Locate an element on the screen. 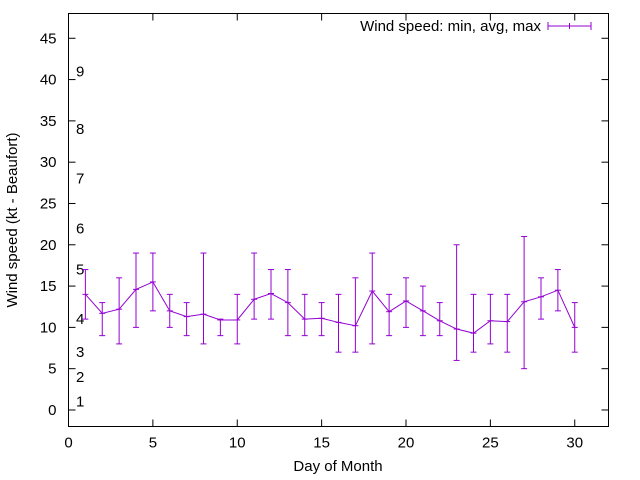 The image size is (640, 480). x-tick-label: 10 is located at coordinates (237, 443).